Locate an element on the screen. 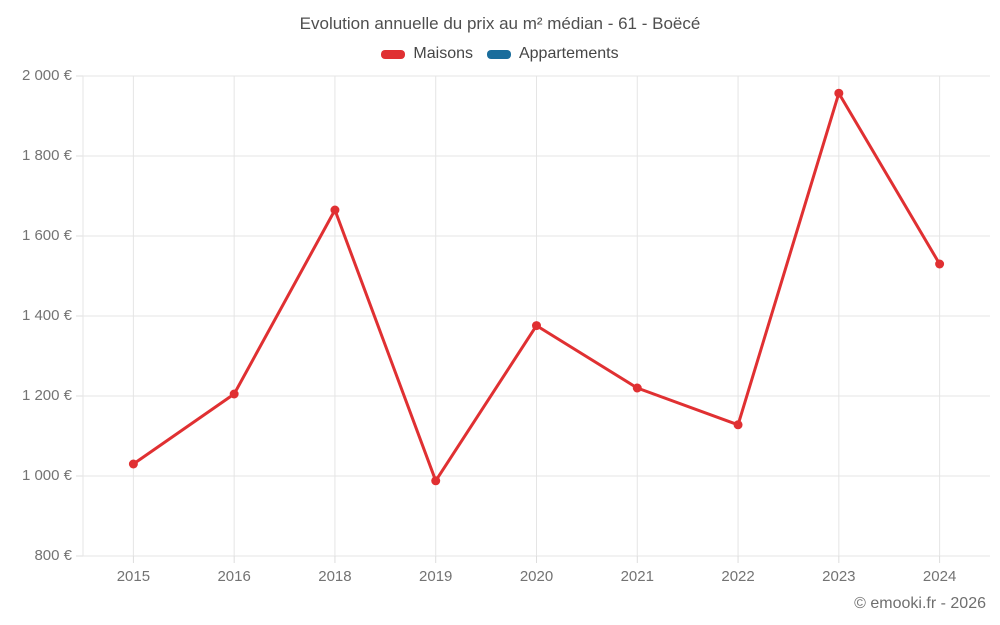 The image size is (1000, 625). y-tick-label: 1 000 € is located at coordinates (46, 475).